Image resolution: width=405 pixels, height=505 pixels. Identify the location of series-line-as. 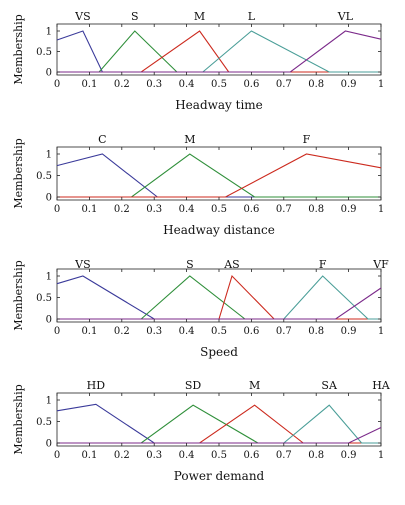
(219, 297).